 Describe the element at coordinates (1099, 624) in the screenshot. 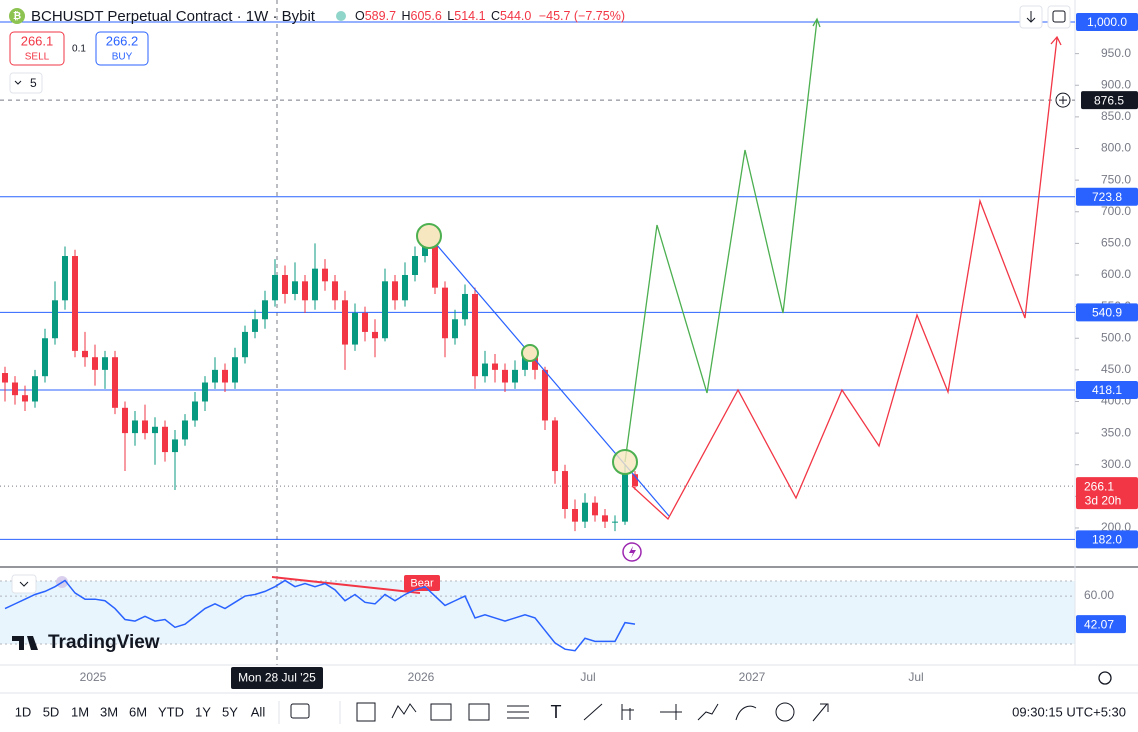

I see `rsi-last-label: 42.07` at that location.